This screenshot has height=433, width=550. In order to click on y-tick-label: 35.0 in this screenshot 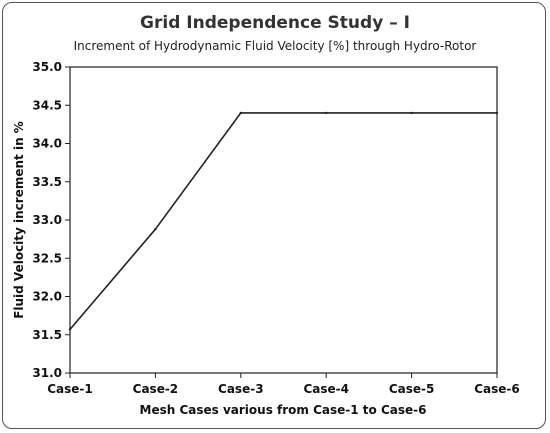, I will do `click(47, 67)`.